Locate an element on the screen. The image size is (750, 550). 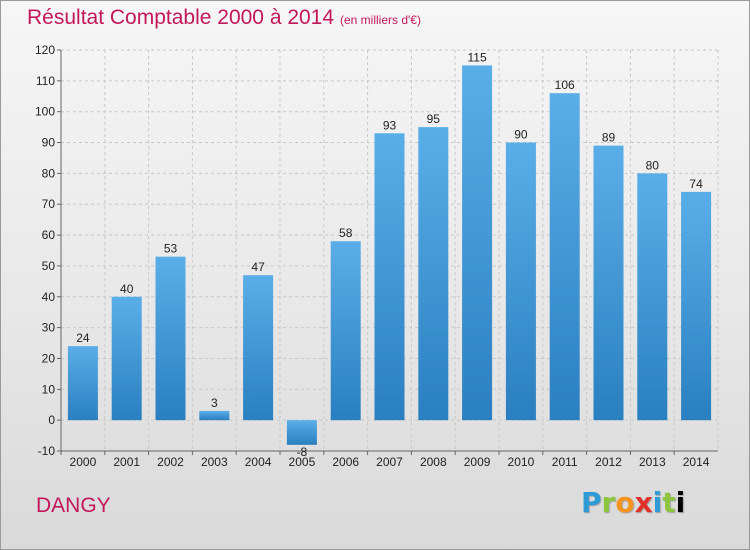
x-tick-label: 2007 is located at coordinates (389, 462).